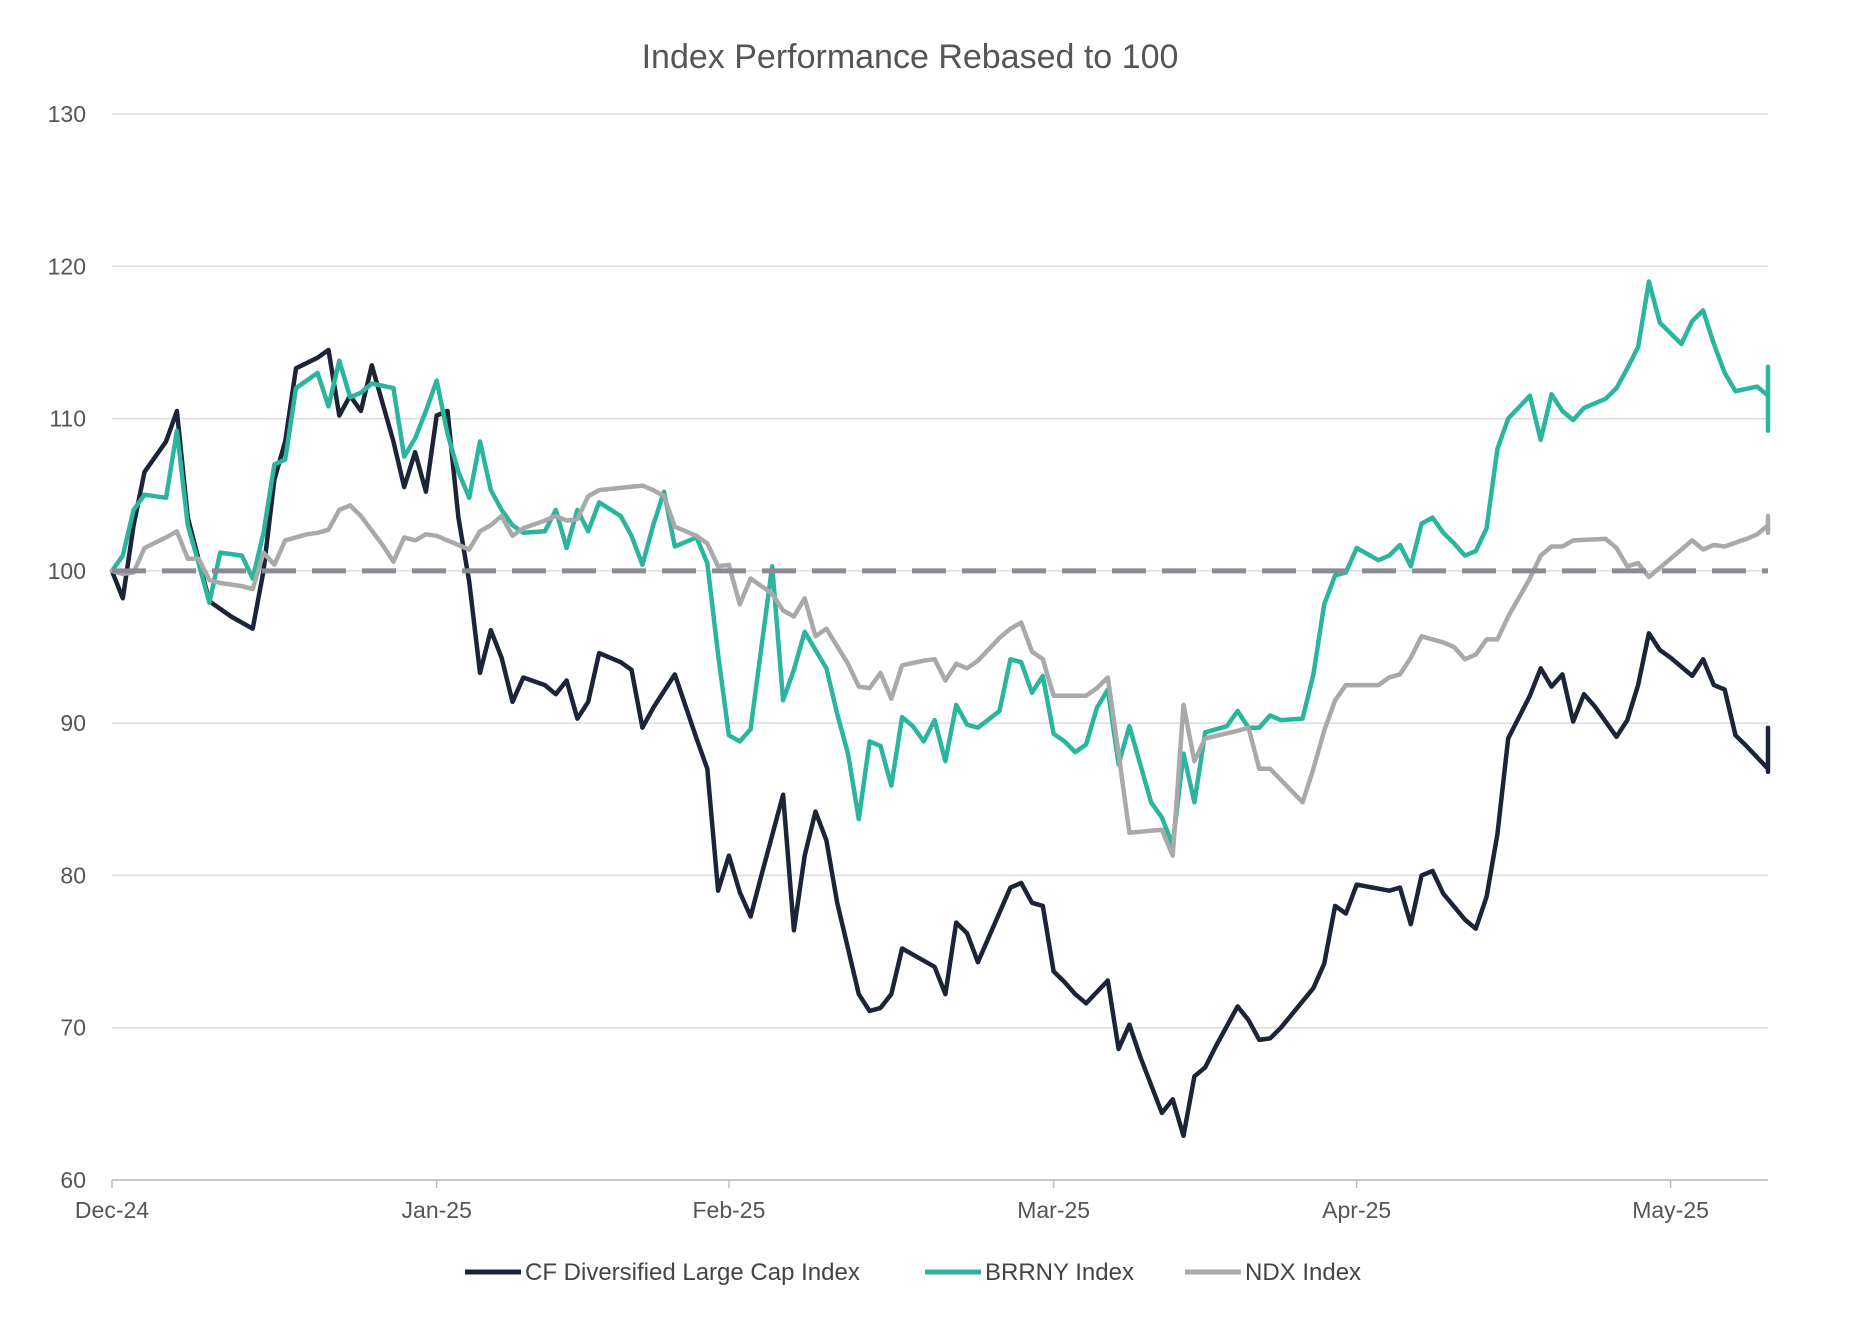 Image resolution: width=1850 pixels, height=1328 pixels. I want to click on y-tick-label: 60, so click(73, 1180).